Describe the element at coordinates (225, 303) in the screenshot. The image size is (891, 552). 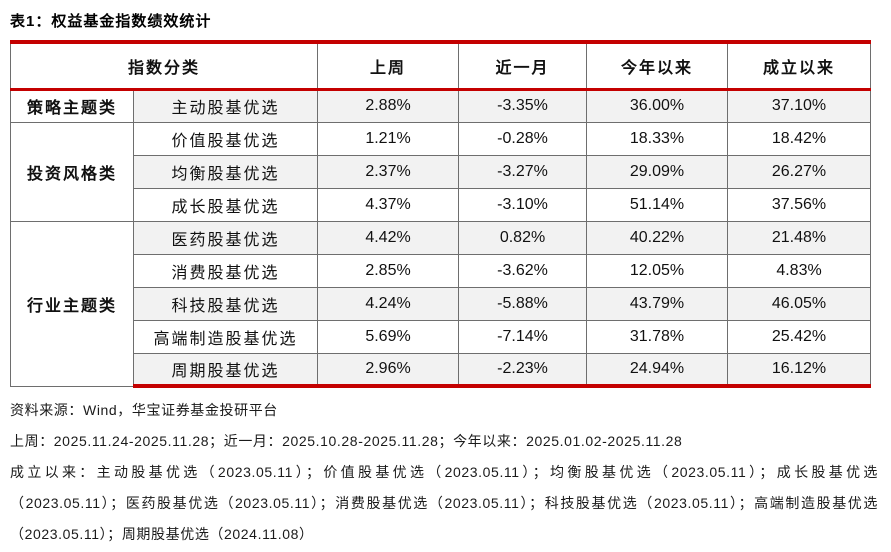
I see `fund-index-name: 科技股基优选` at that location.